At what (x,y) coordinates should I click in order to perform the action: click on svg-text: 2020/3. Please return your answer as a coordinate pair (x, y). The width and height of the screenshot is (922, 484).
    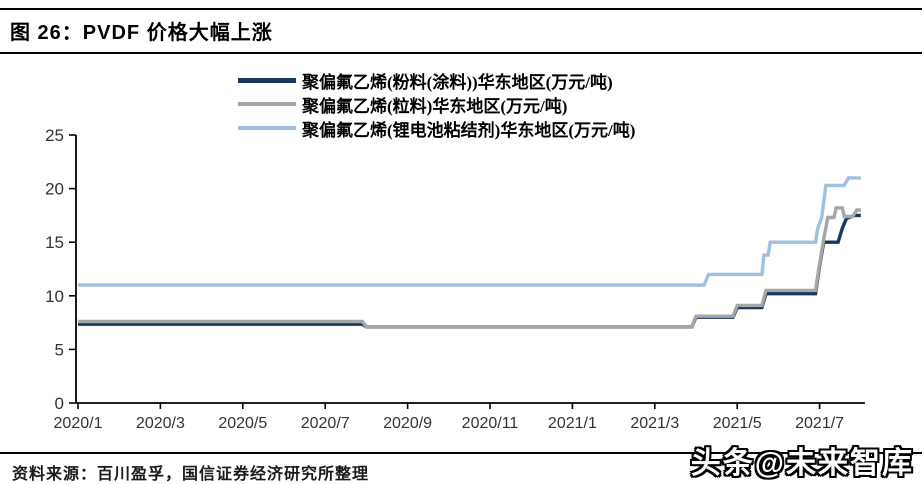
    Looking at the image, I should click on (160, 423).